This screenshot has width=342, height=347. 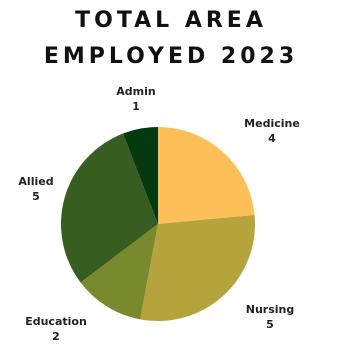 I want to click on slice-label-admin-value: 1, so click(x=136, y=106).